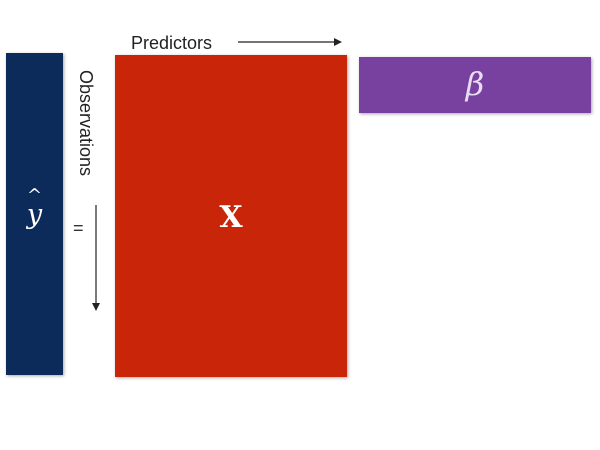 This screenshot has height=450, width=600. I want to click on predictors-label: Predictors, so click(172, 43).